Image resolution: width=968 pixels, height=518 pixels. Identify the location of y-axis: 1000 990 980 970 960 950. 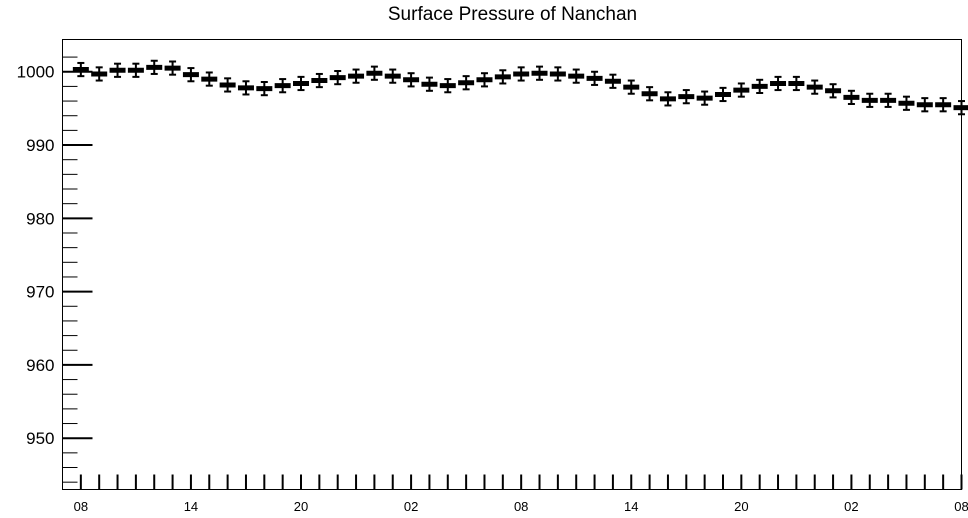
(55, 269).